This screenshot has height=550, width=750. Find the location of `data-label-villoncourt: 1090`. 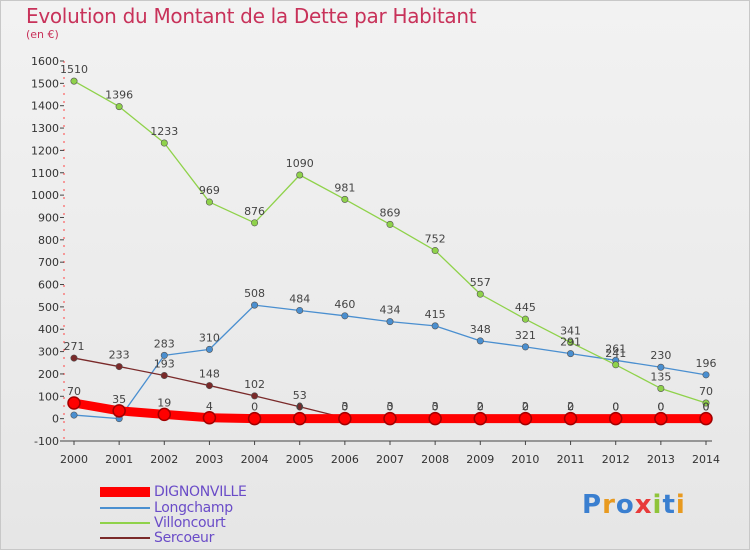

data-label-villoncourt: 1090 is located at coordinates (300, 163).